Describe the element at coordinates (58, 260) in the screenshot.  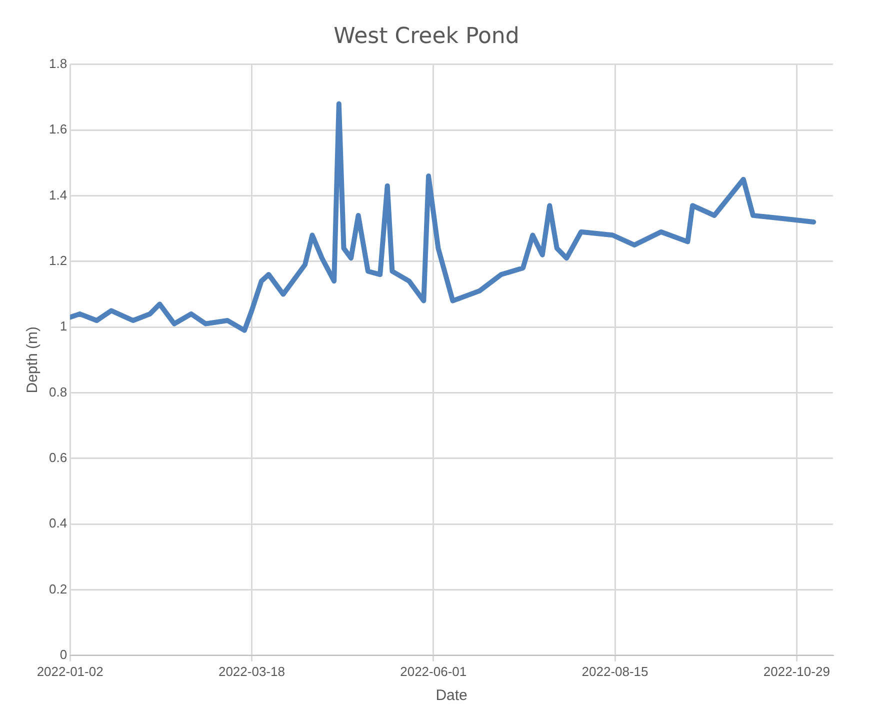
I see `y-tick-label: 1.2` at that location.